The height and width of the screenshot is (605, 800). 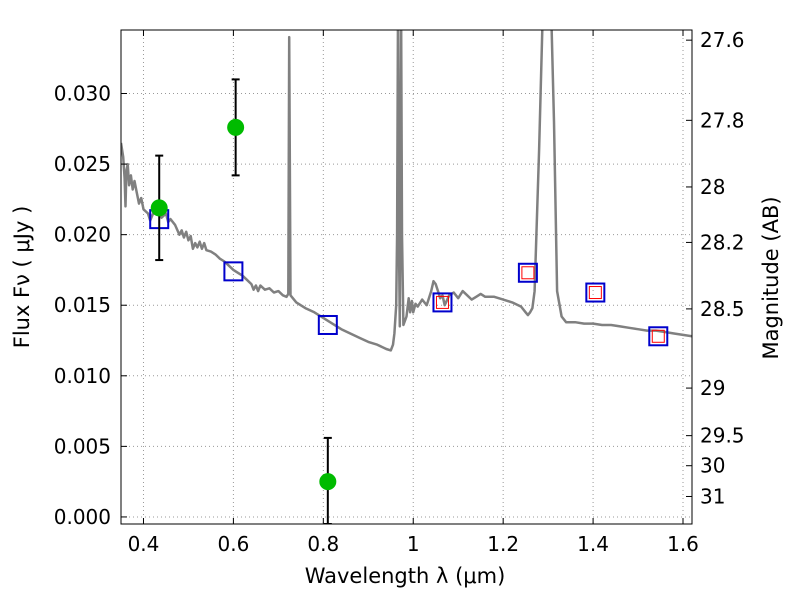 I want to click on y-tick-label: 0.025, so click(x=82, y=164).